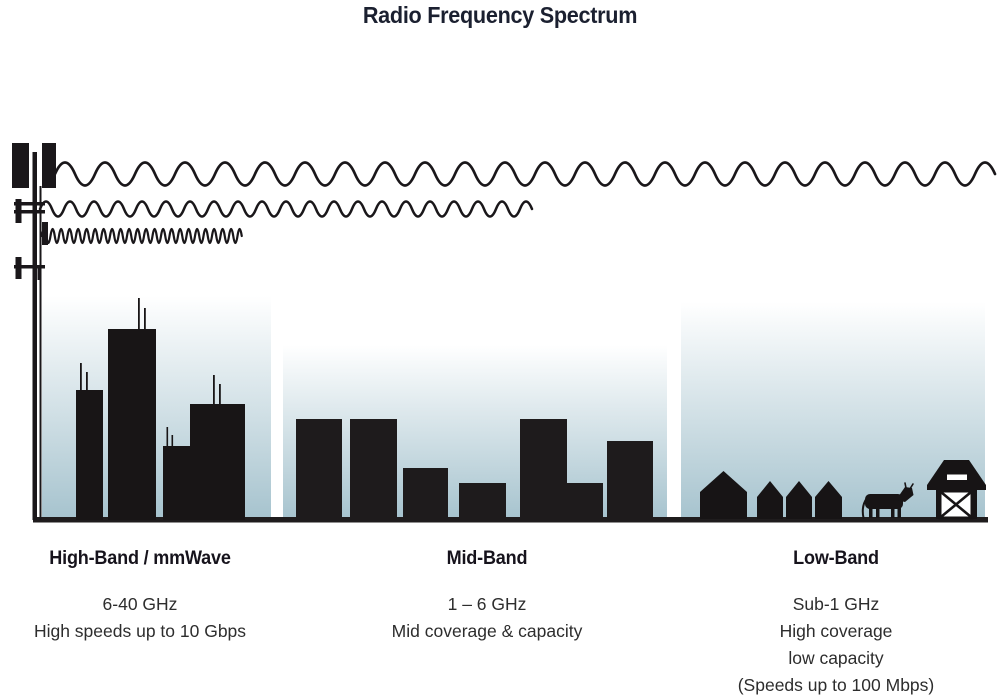 The height and width of the screenshot is (700, 1000). Describe the element at coordinates (836, 658) in the screenshot. I see `low-band-capacity: low capacity` at that location.